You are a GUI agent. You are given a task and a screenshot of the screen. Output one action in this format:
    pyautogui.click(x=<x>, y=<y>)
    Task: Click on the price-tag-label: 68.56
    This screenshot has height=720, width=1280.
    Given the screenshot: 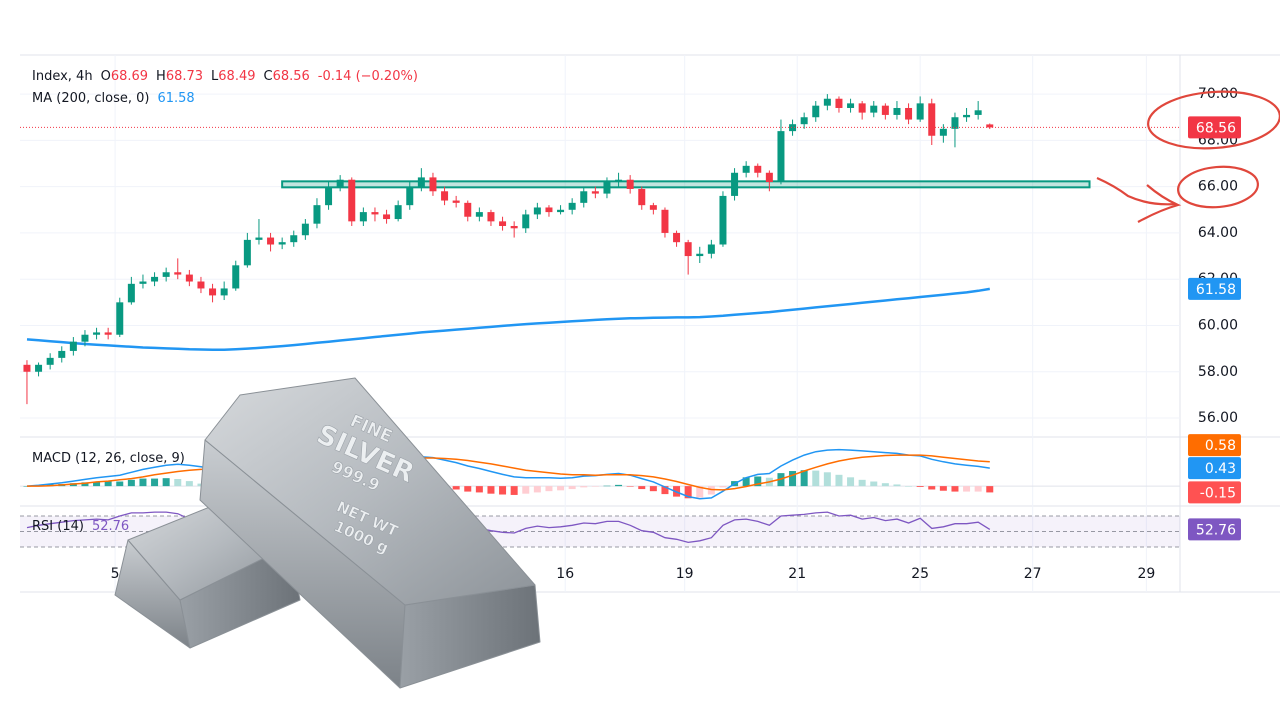 What is the action you would take?
    pyautogui.click(x=1216, y=128)
    